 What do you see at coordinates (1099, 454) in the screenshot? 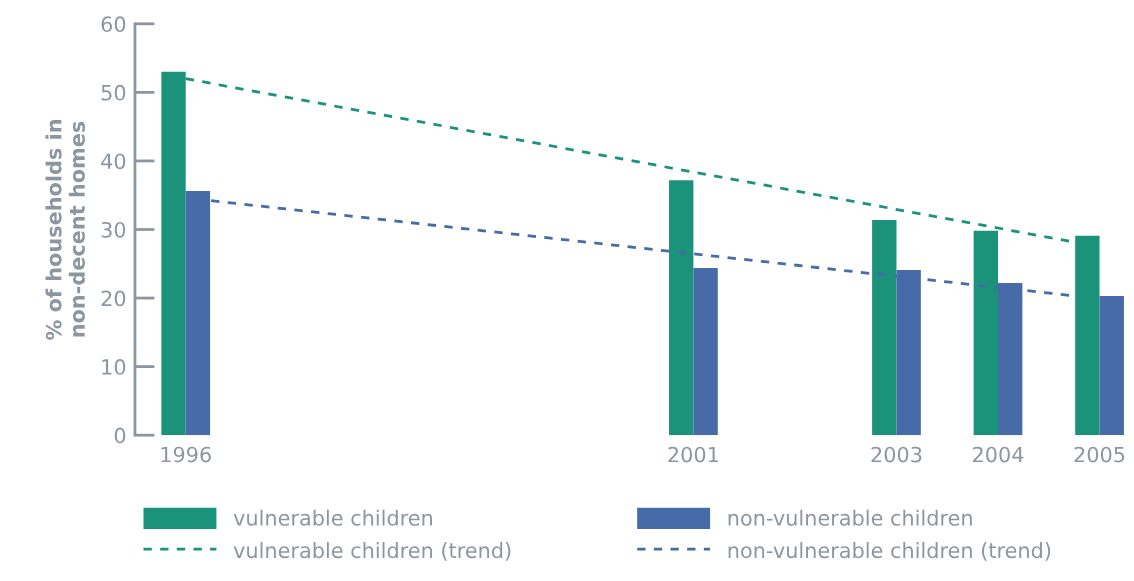
I see `x-tick-label: 2005` at bounding box center [1099, 454].